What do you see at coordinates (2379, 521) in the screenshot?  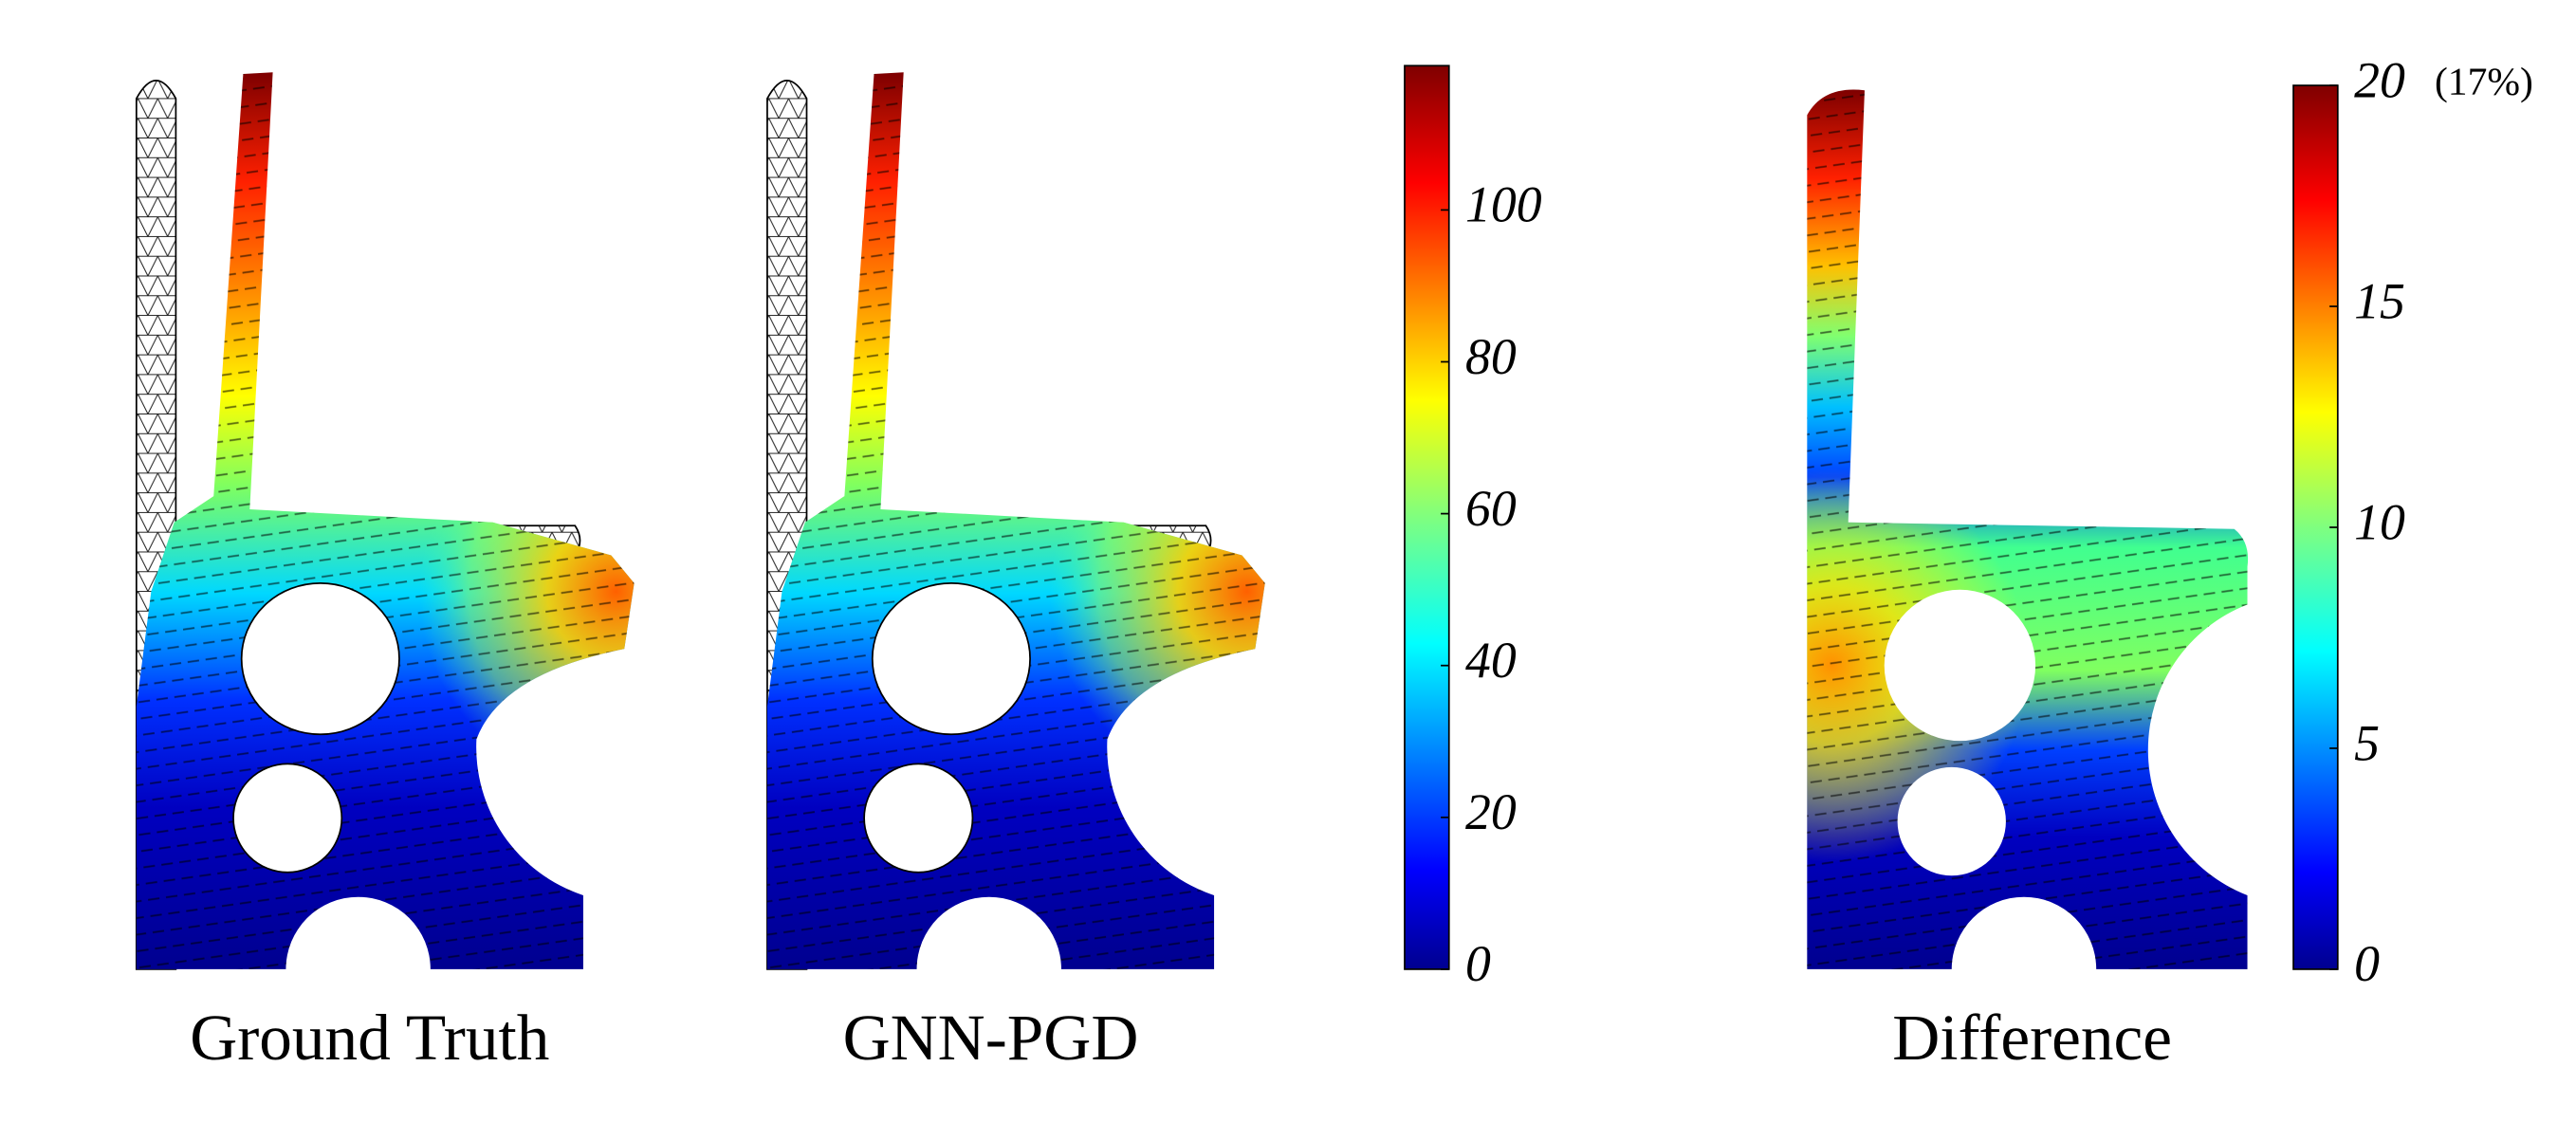 I see `colorbar-tick-label: 10` at bounding box center [2379, 521].